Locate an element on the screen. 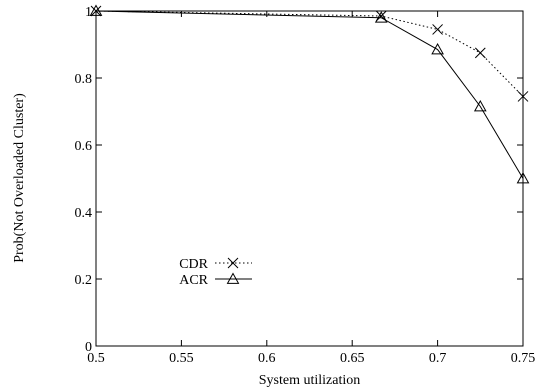  legend-label-acr: ACR is located at coordinates (193, 280).